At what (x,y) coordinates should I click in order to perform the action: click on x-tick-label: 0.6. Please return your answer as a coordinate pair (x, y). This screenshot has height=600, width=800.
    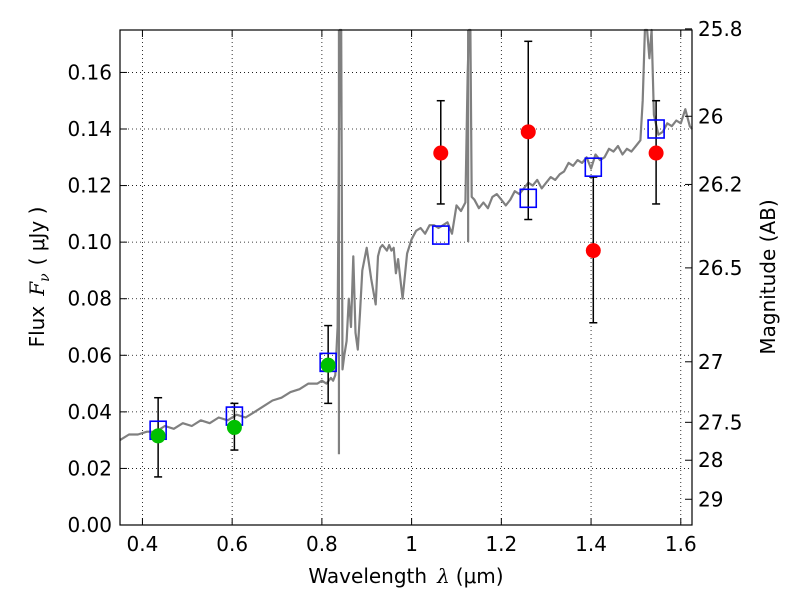
    Looking at the image, I should click on (232, 544).